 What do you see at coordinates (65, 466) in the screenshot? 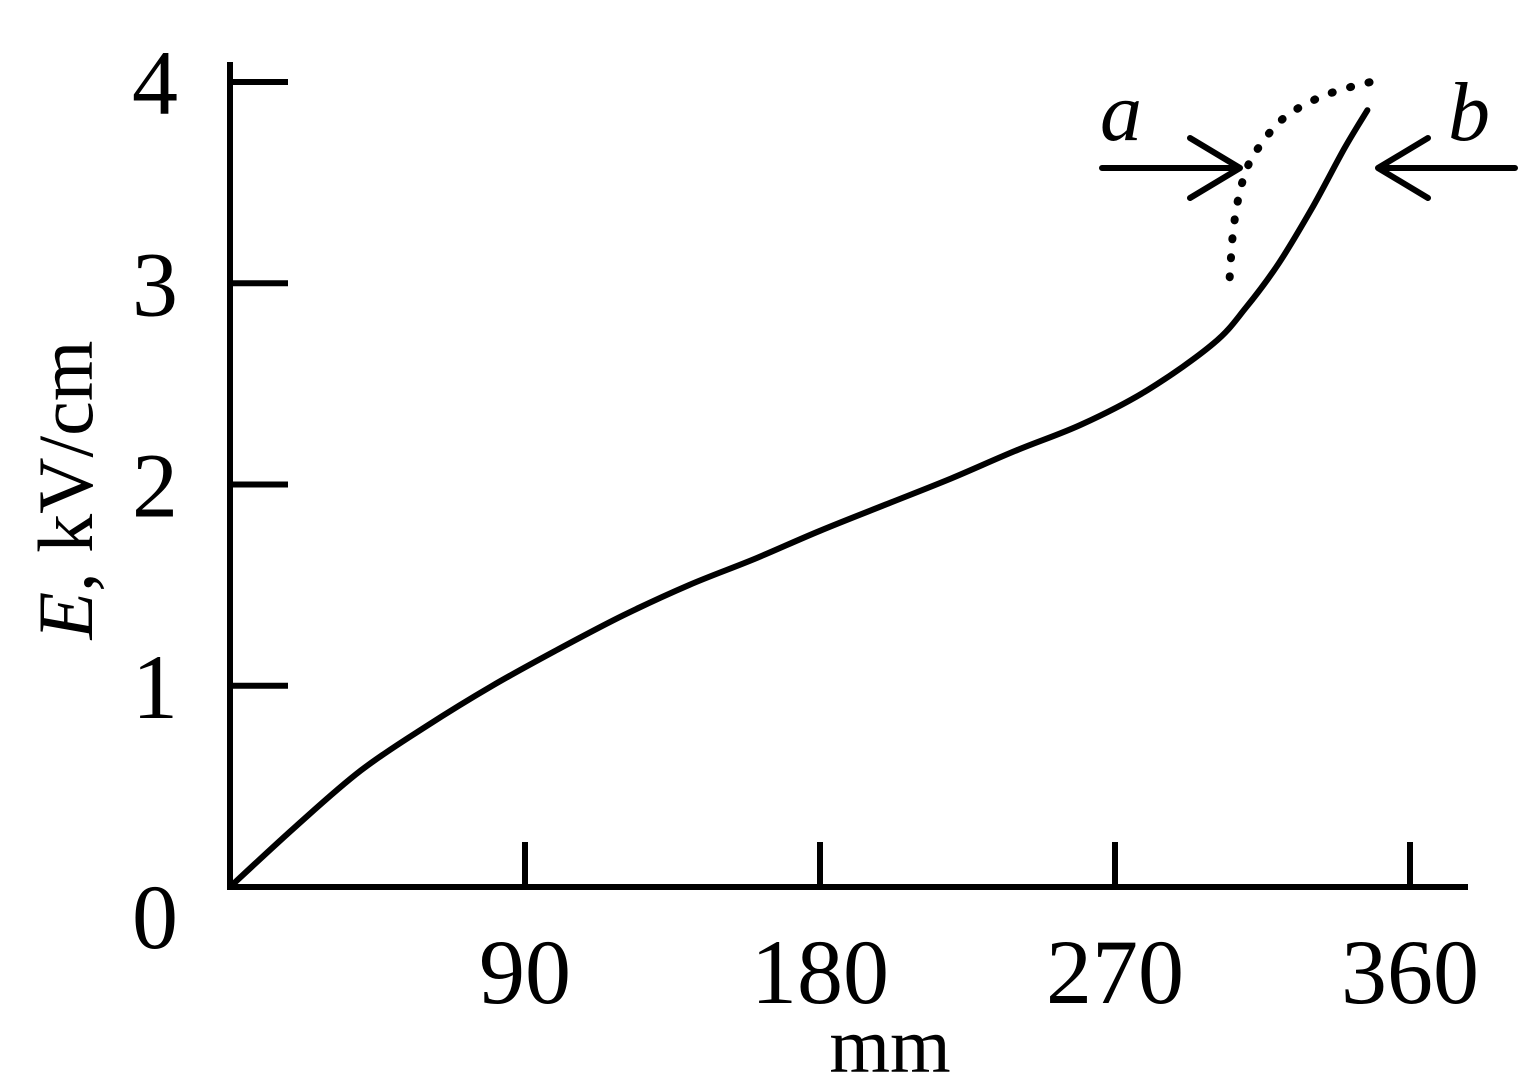
I see `y-axis-title-unit: , kV/cm` at bounding box center [65, 466].